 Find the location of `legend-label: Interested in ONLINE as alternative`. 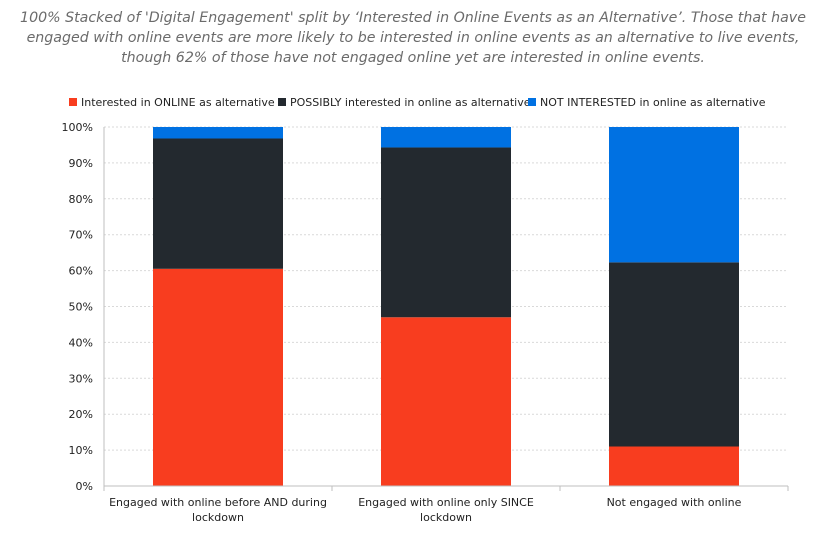

legend-label: Interested in ONLINE as alternative is located at coordinates (178, 102).